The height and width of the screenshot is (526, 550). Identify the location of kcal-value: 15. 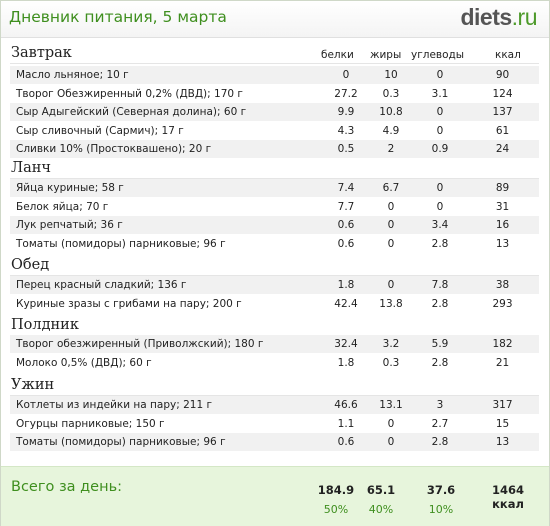
(502, 423).